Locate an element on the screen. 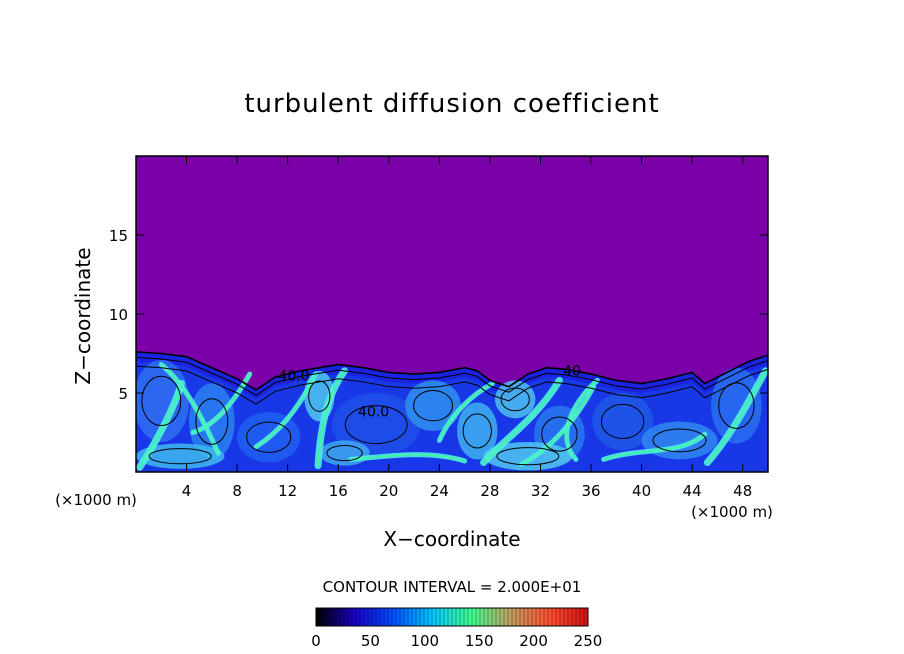  contour-interval-label: CONTOUR INTERVAL = 2.000E+01 is located at coordinates (452, 587).